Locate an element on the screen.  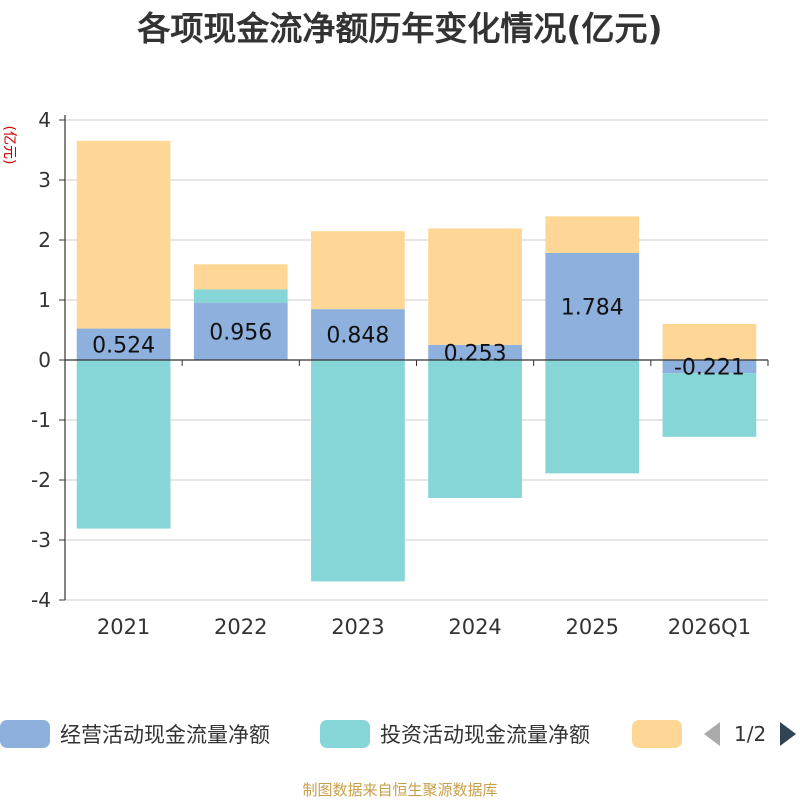
legend-item-financing is located at coordinates (662, 734).